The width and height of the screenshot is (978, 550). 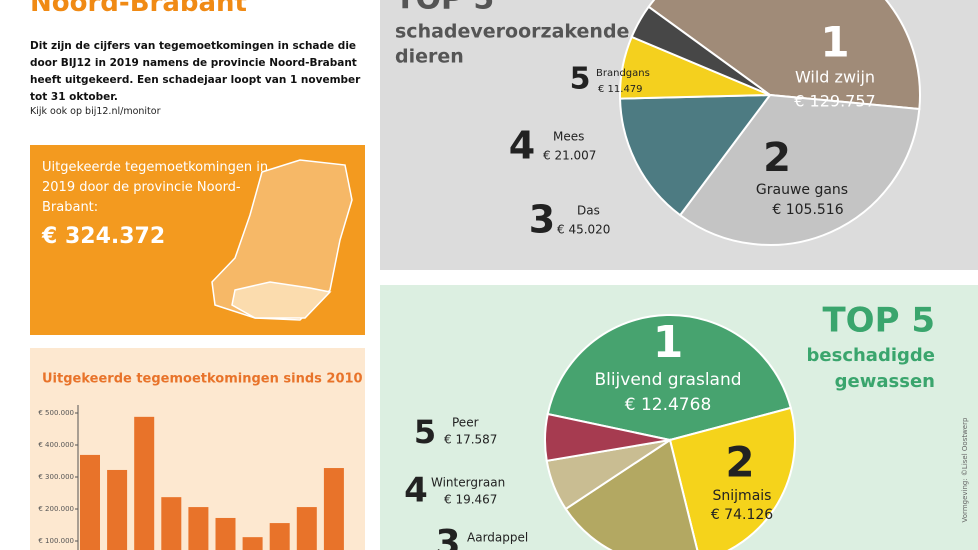 I want to click on panel-subtitle: dieren, so click(x=429, y=57).